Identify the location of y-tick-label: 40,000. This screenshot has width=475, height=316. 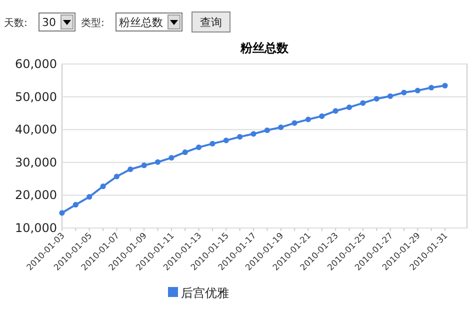
(36, 129).